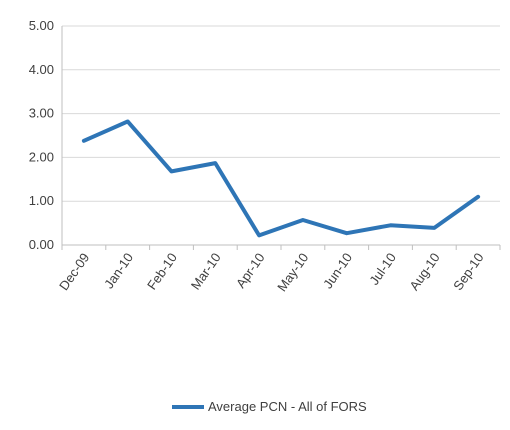 The width and height of the screenshot is (510, 430). I want to click on legend-label: Average PCN - All of FORS, so click(287, 406).